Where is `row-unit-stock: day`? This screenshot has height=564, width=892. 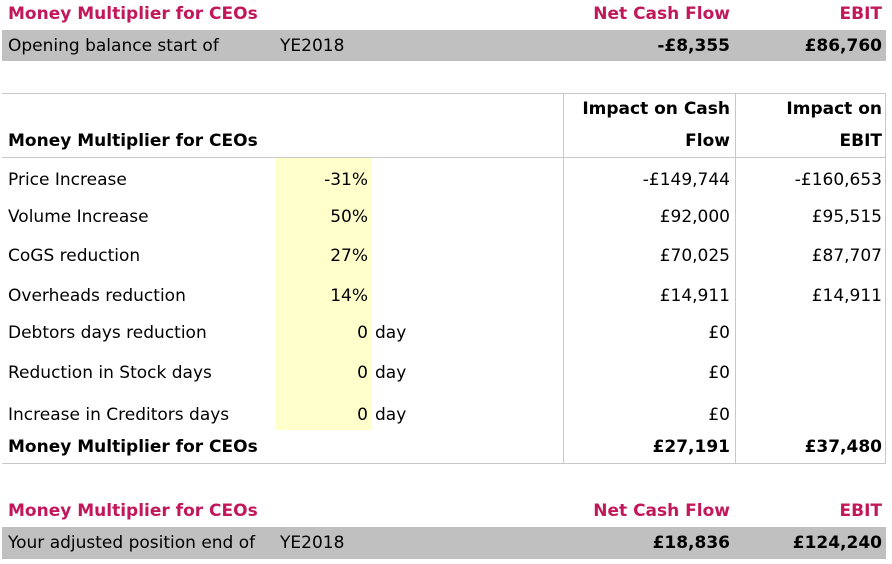 row-unit-stock: day is located at coordinates (391, 373).